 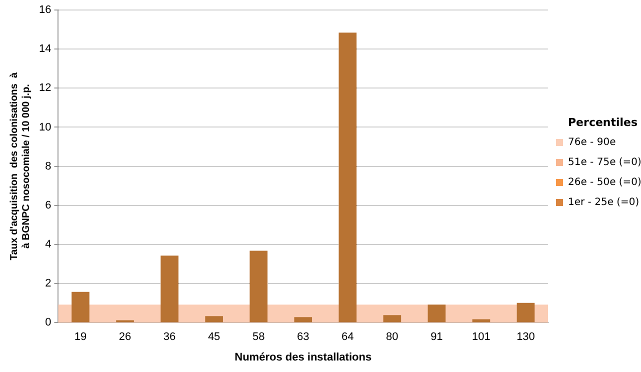 I want to click on y-tick-label: 14, so click(x=45, y=49).